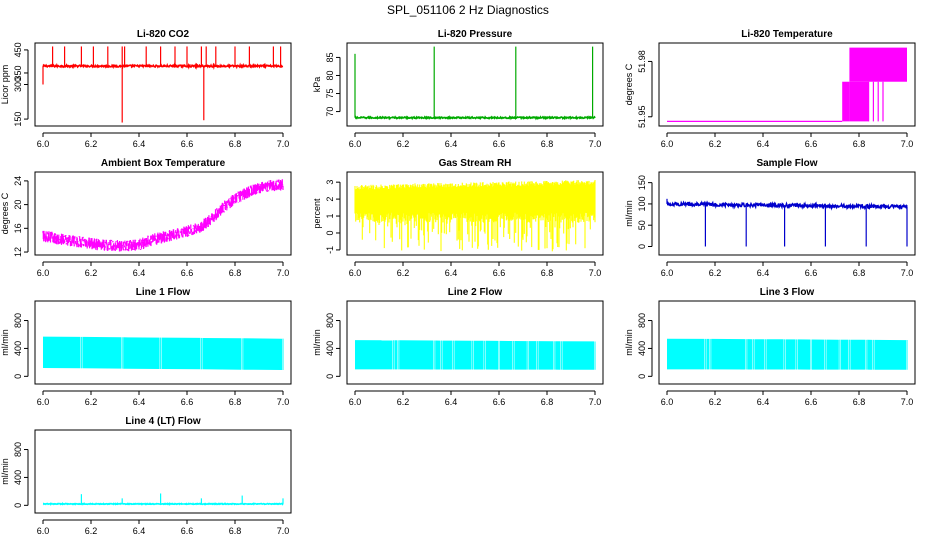  Describe the element at coordinates (18, 205) in the screenshot. I see `y-tick-label: 20` at that location.